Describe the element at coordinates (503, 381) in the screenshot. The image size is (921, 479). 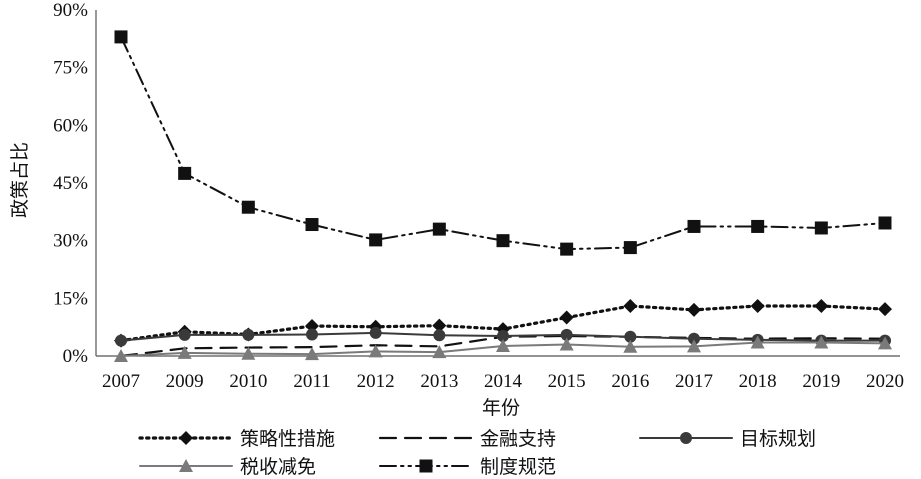
I see `x-tick-label: 2014` at that location.